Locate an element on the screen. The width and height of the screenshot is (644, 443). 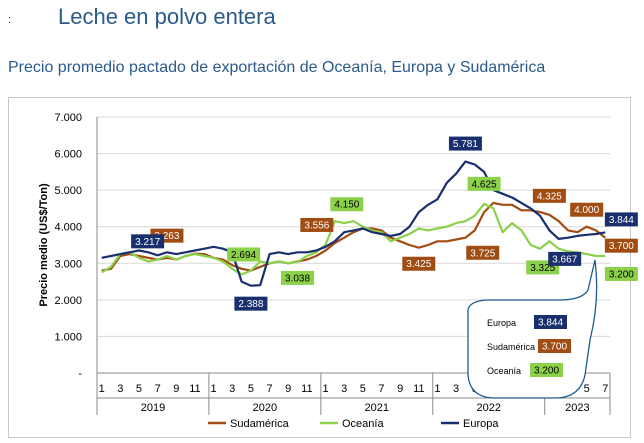
callout-value-label: 3.700 is located at coordinates (554, 347).